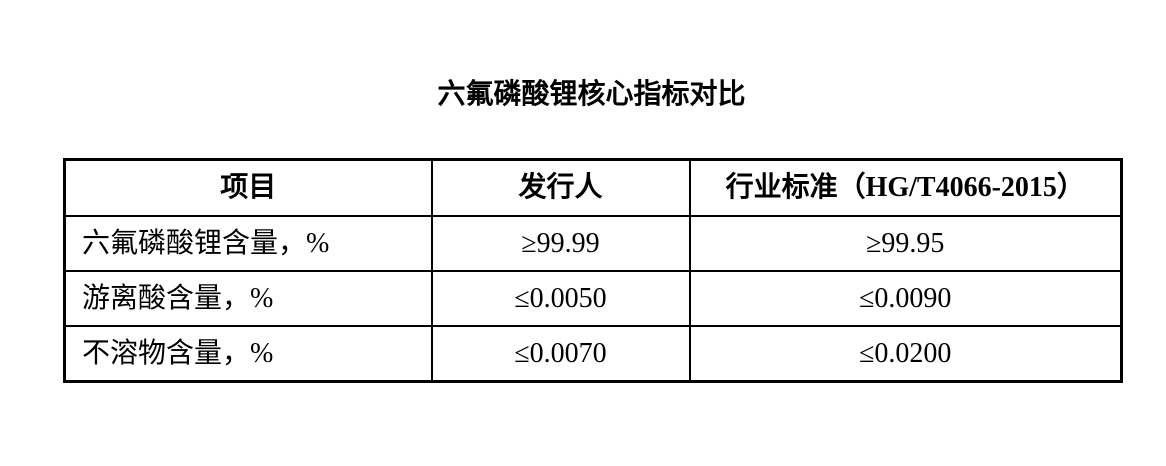 The width and height of the screenshot is (1166, 466). I want to click on table-row: 游离酸含量，% ≤0.0050 ≤0.0090, so click(593, 298).